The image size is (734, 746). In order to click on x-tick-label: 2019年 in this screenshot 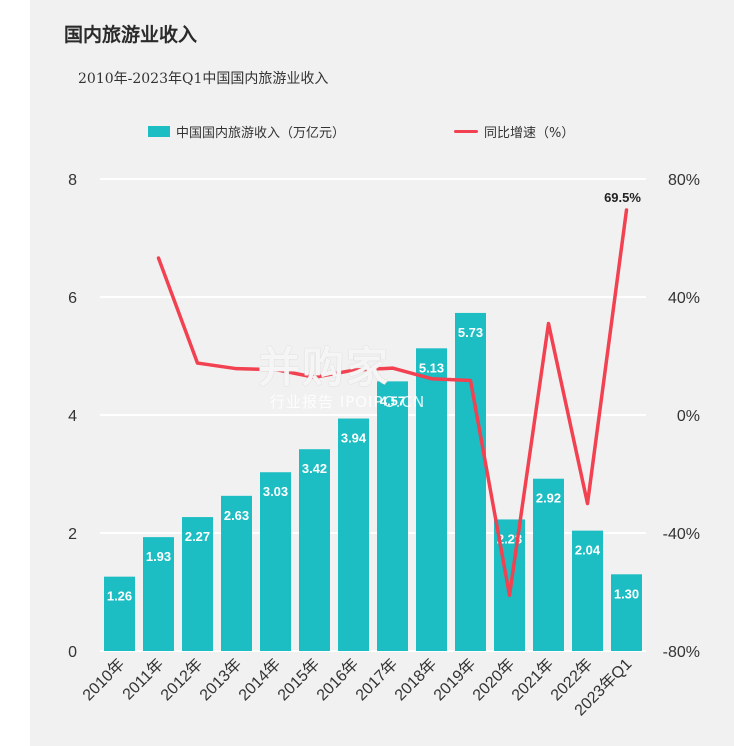, I will do `click(454, 679)`.